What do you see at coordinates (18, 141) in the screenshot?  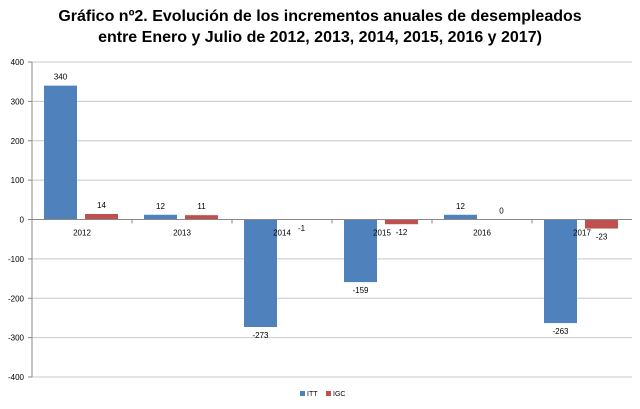 I see `y-tick-label-6: 200` at bounding box center [18, 141].